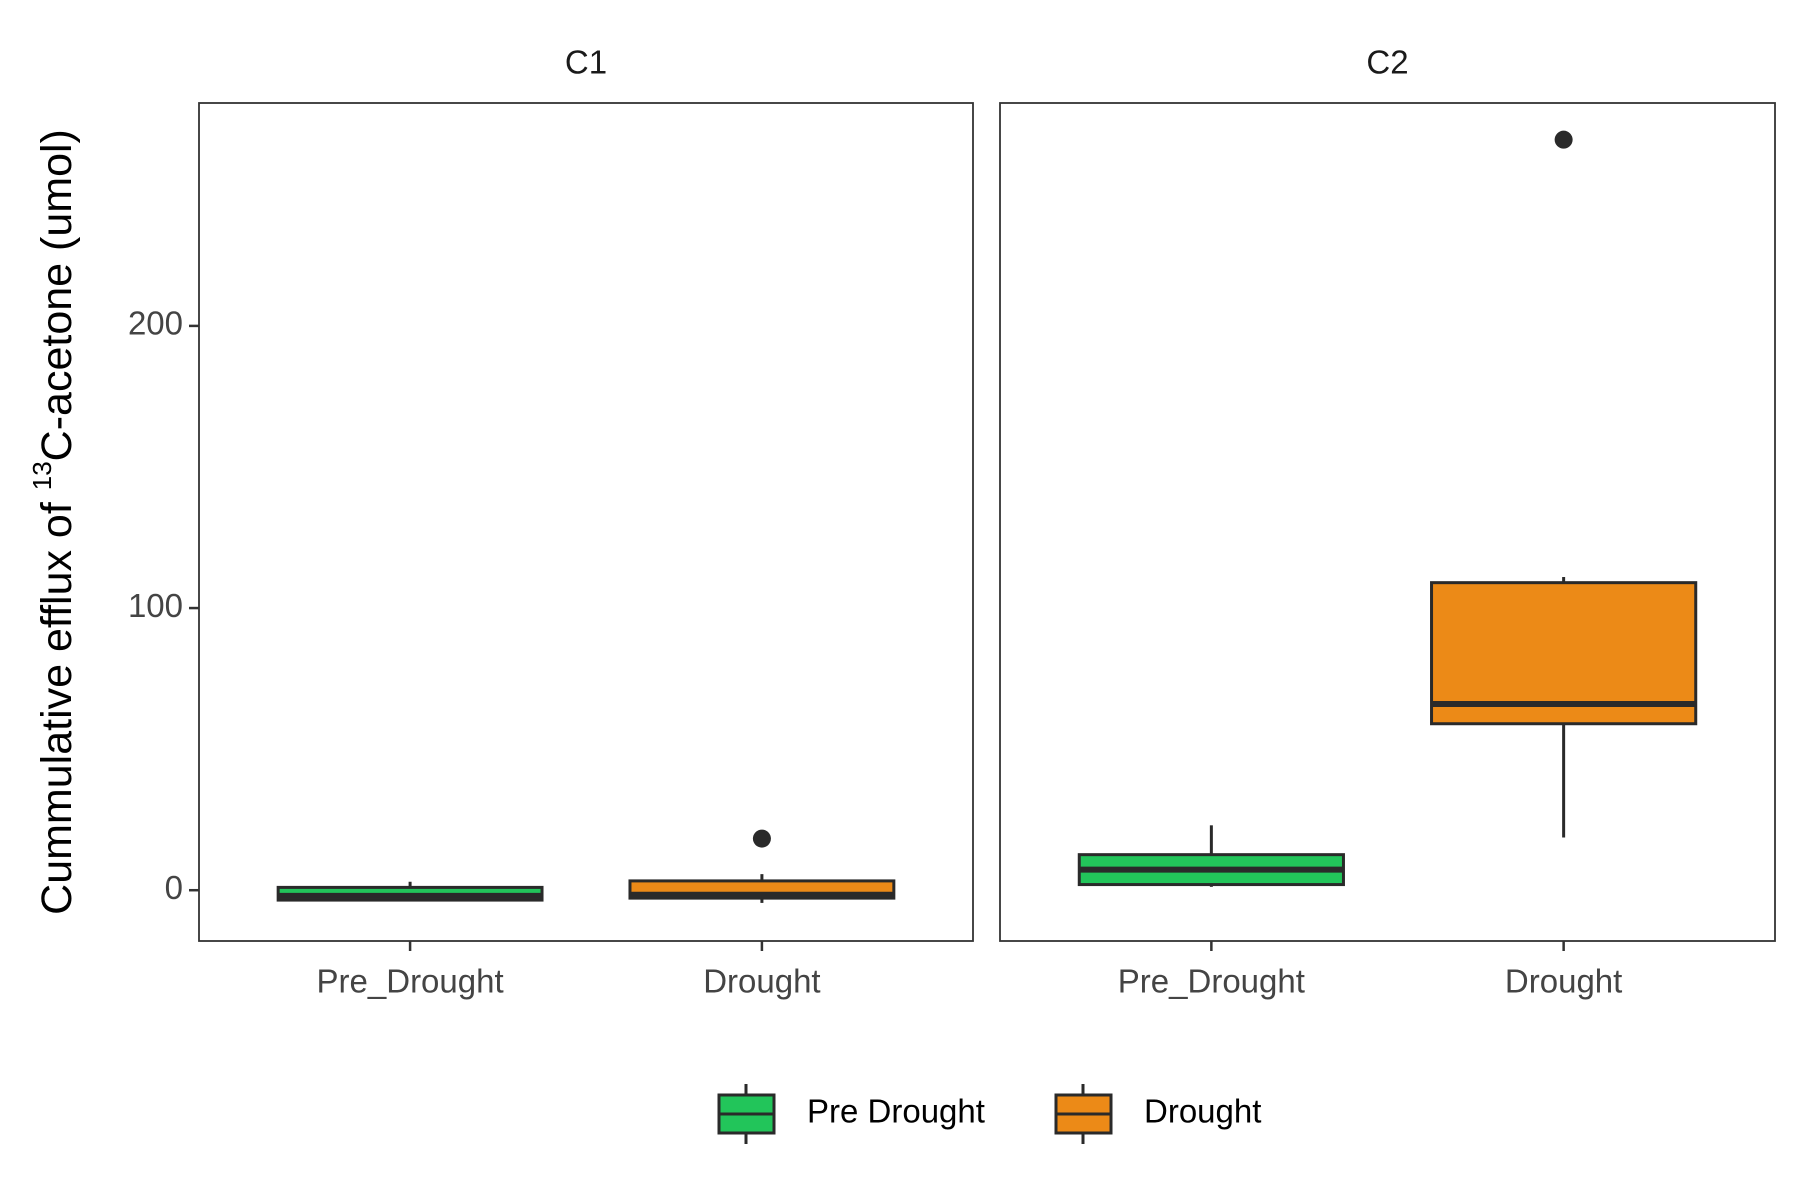 This screenshot has width=1800, height=1200. What do you see at coordinates (57, 295) in the screenshot?
I see `y-label-text: C-acetone (umol)` at bounding box center [57, 295].